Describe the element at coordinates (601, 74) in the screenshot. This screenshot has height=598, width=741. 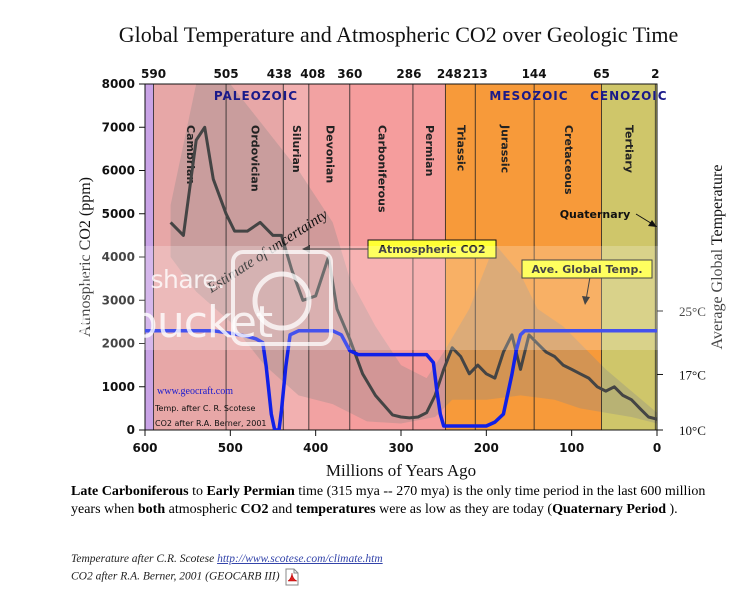
I see `top-tick-label: 65` at that location.